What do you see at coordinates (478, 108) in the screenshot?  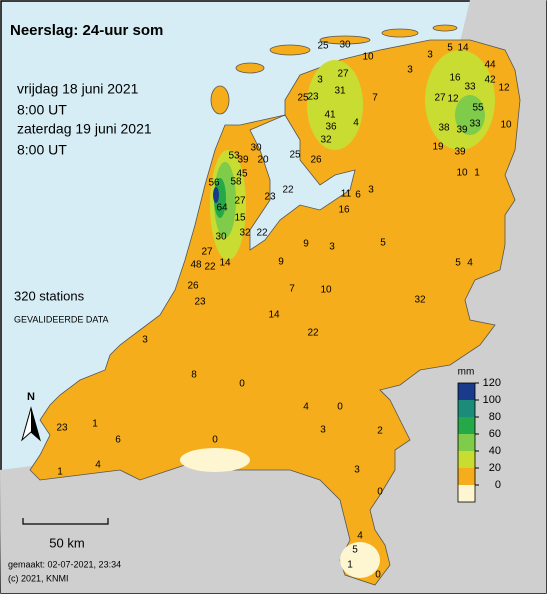 I see `station-value: 55` at bounding box center [478, 108].